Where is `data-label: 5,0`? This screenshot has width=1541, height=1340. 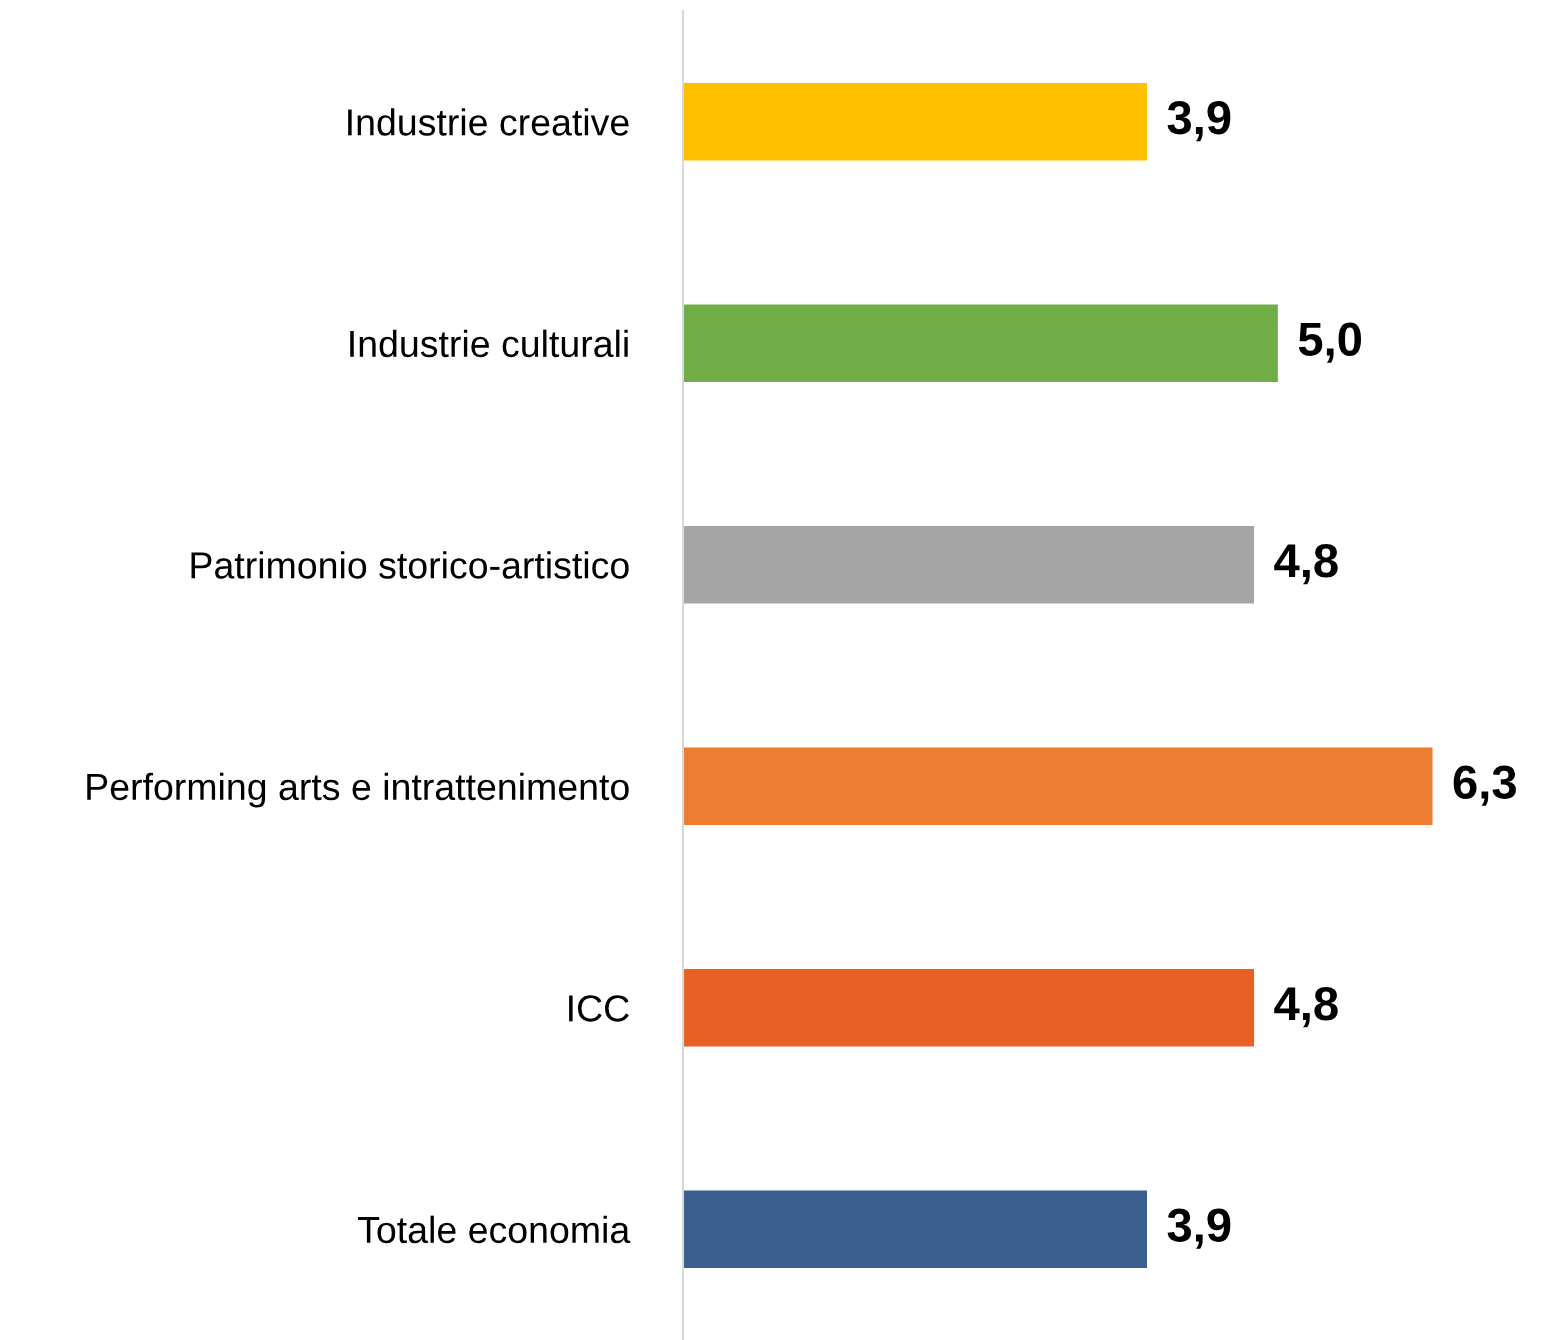
data-label: 5,0 is located at coordinates (1330, 342).